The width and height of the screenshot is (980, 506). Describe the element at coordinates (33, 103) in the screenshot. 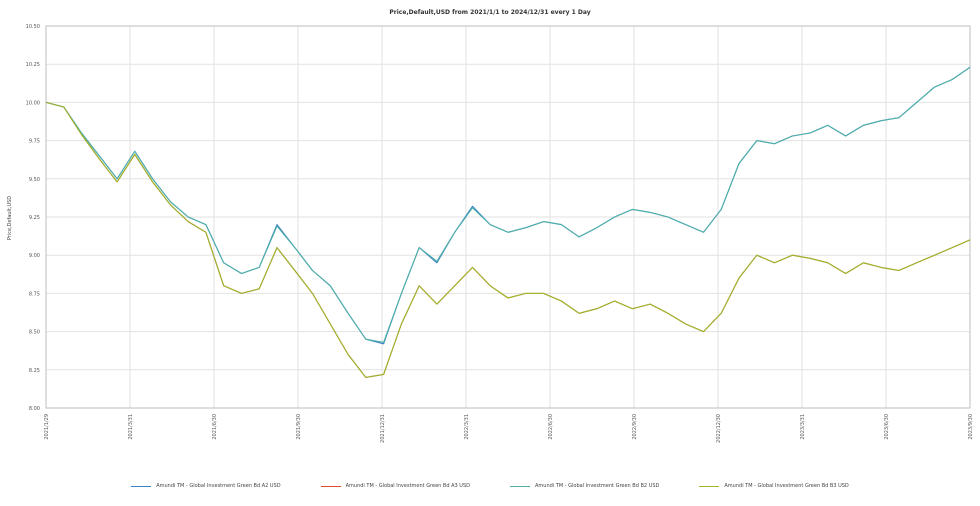

I see `y-tick-label: 10.00` at that location.